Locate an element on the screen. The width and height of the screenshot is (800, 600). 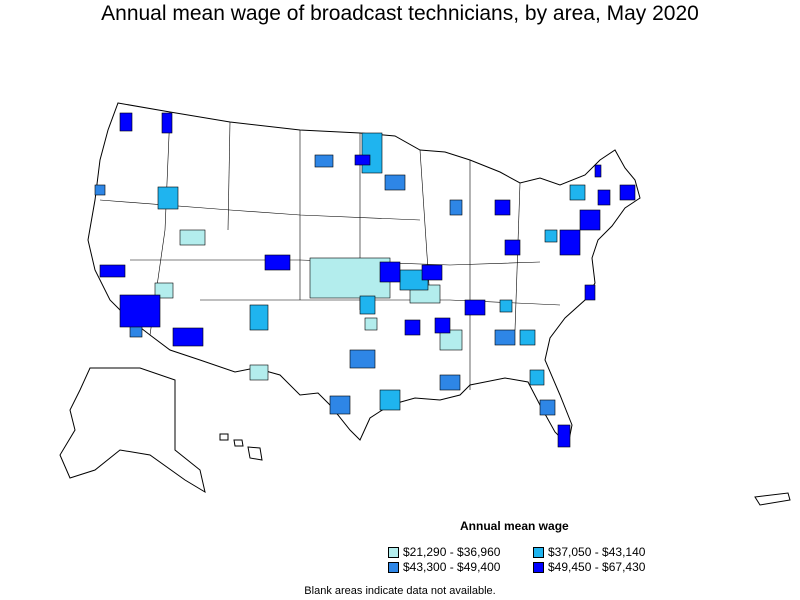
hawaii-islands is located at coordinates (241, 447).